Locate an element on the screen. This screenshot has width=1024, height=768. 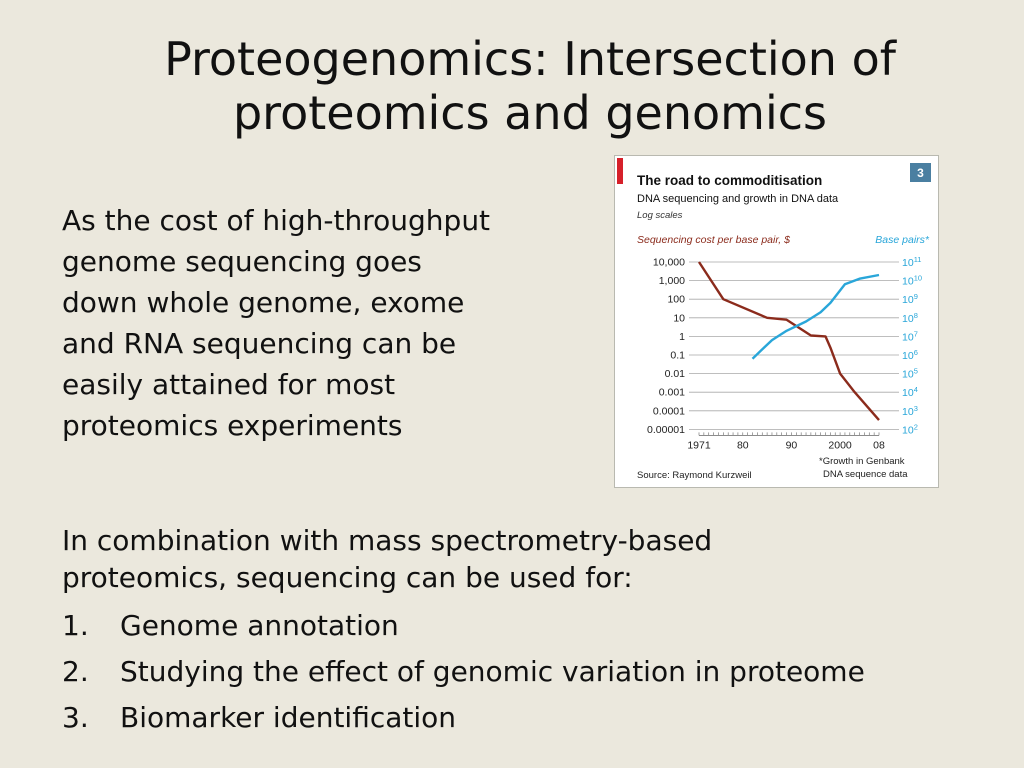
chart-badge is located at coordinates (920, 172).